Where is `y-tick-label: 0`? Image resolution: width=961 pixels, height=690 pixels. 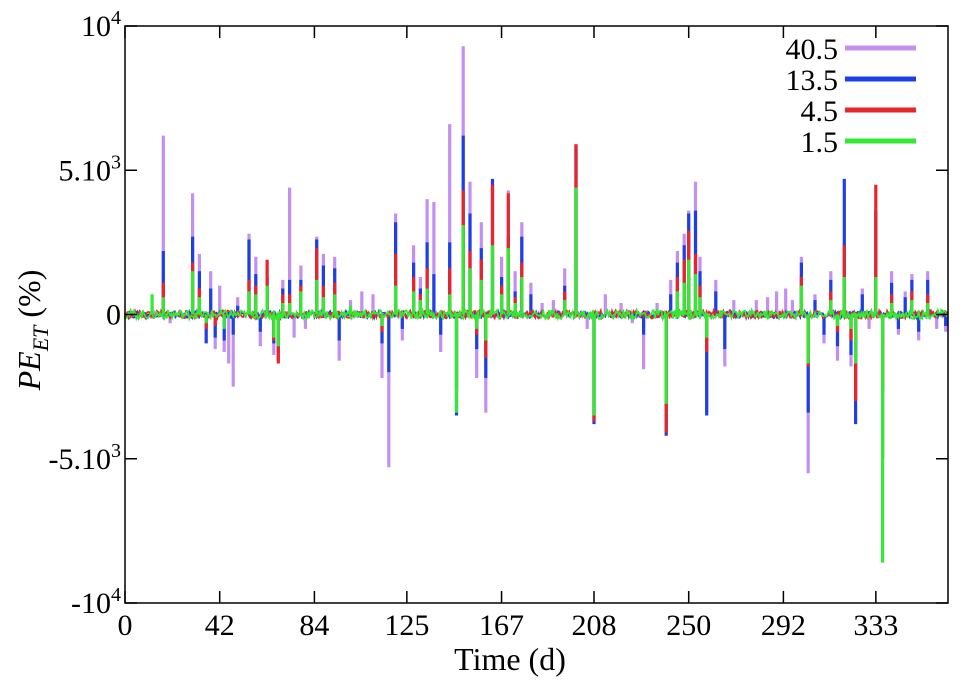 y-tick-label: 0 is located at coordinates (113, 315).